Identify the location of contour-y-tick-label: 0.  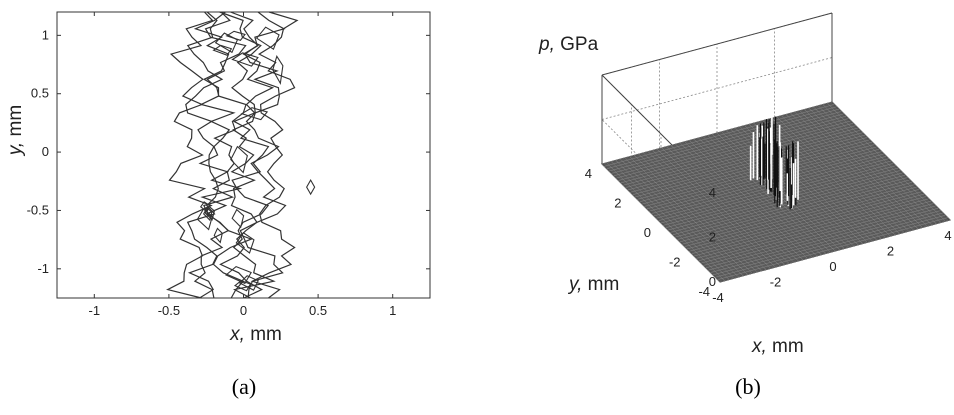
(45, 151).